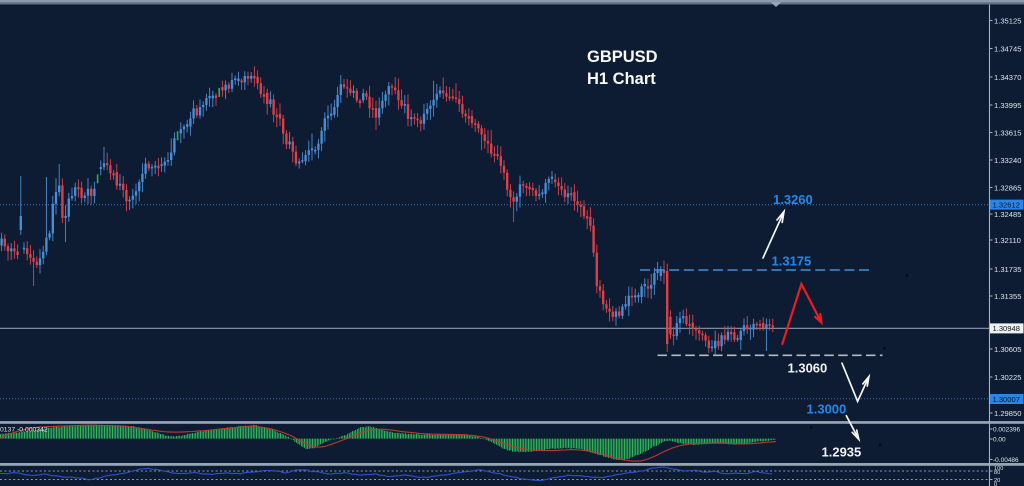 The image size is (1024, 486). What do you see at coordinates (1007, 377) in the screenshot?
I see `svg-text: 1.30225` at bounding box center [1007, 377].